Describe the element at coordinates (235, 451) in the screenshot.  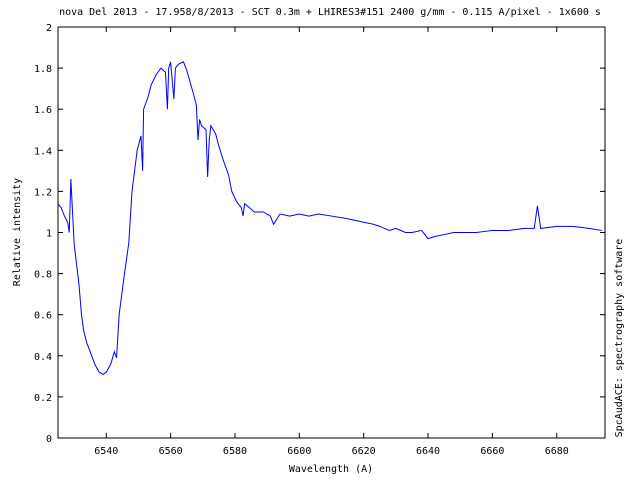
I see `x-tick-label: 6580` at that location.